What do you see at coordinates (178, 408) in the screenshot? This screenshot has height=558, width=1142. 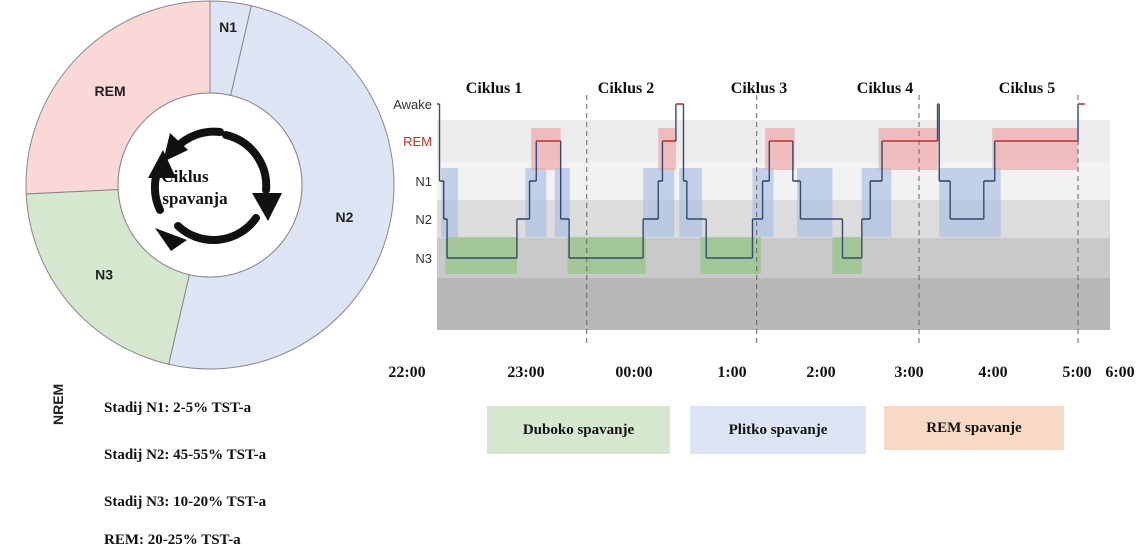 I see `stat-n1: Stadij N1: 2-5% TST-a` at bounding box center [178, 408].